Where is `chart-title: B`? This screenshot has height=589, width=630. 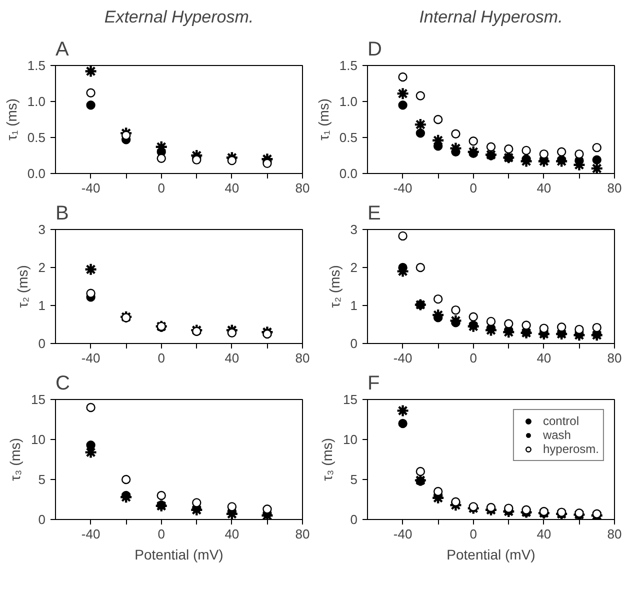 chart-title: B is located at coordinates (62, 213).